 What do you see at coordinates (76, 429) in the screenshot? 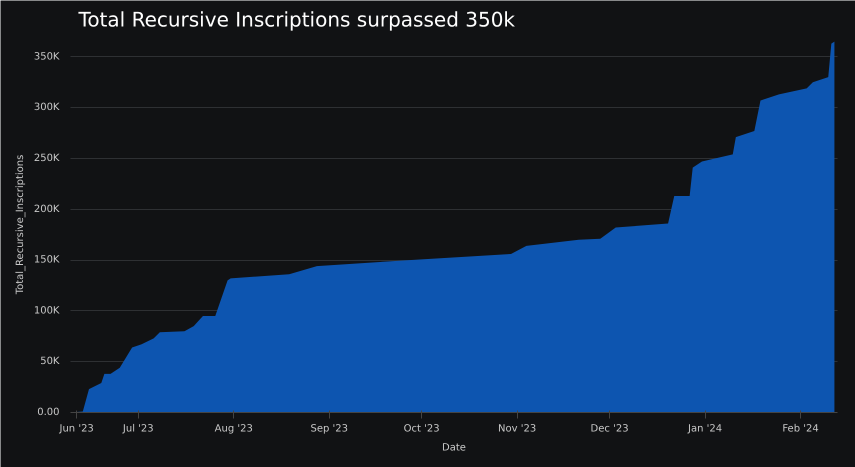
I see `x-tick-label: Jun '23` at bounding box center [76, 429].